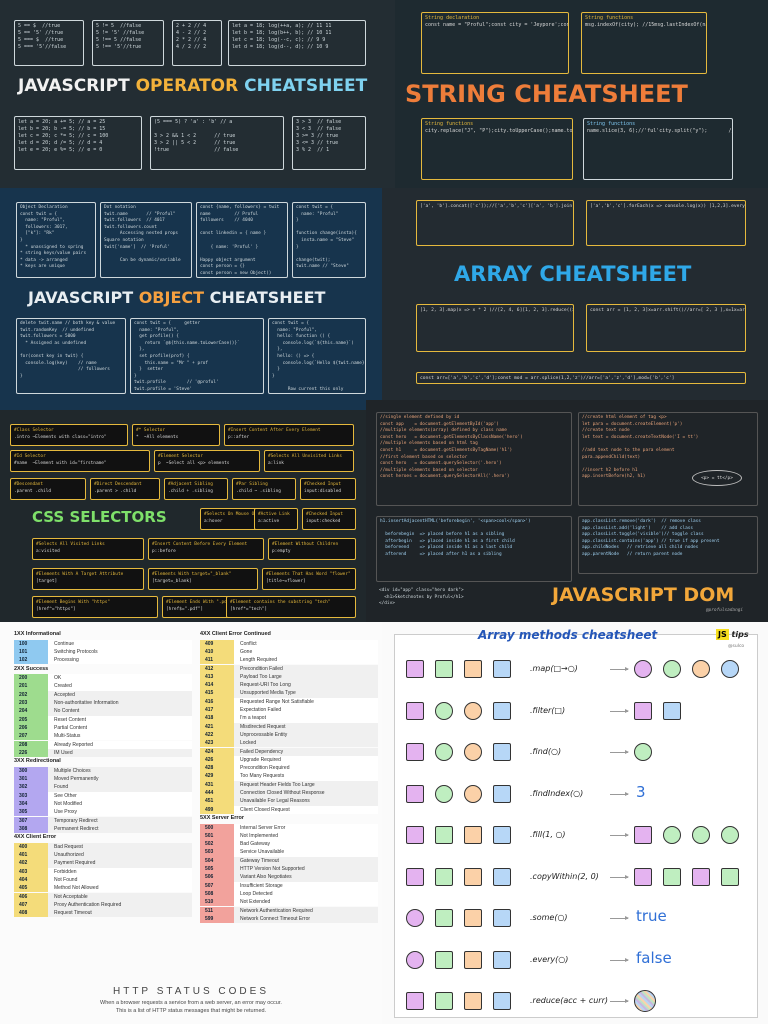 The height and width of the screenshot is (1024, 768). Describe the element at coordinates (717, 478) in the screenshot. I see `p-note-ellipse: <p> = tt</p>` at that location.